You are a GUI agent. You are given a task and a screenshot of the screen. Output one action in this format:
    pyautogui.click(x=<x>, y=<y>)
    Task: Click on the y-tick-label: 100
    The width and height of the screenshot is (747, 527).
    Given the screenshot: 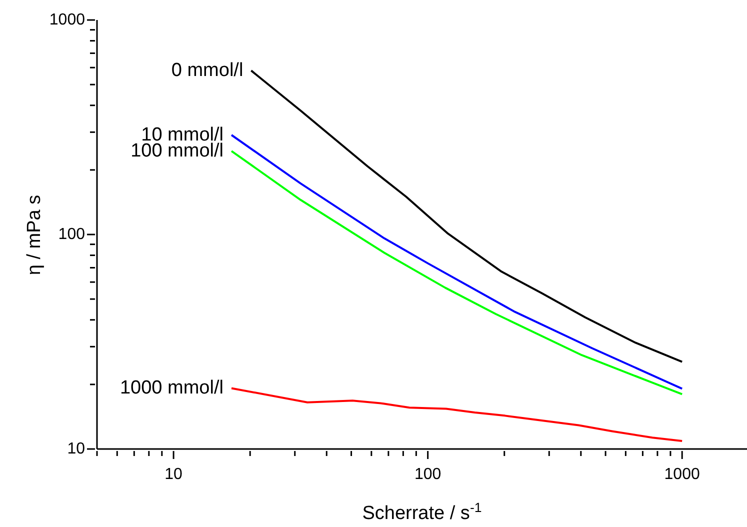 What is the action you would take?
    pyautogui.click(x=72, y=234)
    